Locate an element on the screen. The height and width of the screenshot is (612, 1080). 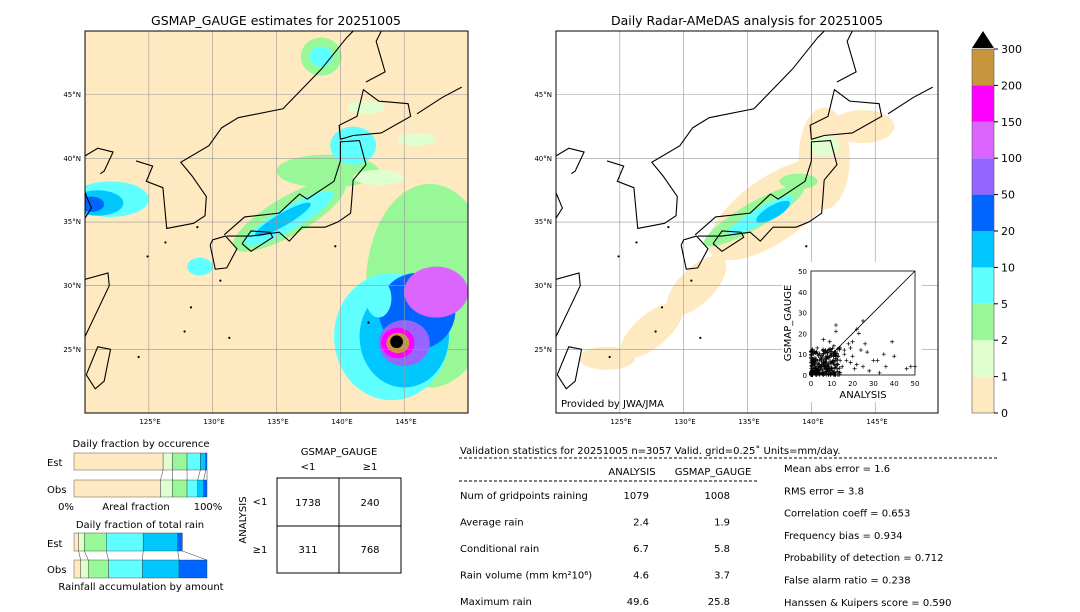
occurrence-obs-label: Obs is located at coordinates (56, 490).